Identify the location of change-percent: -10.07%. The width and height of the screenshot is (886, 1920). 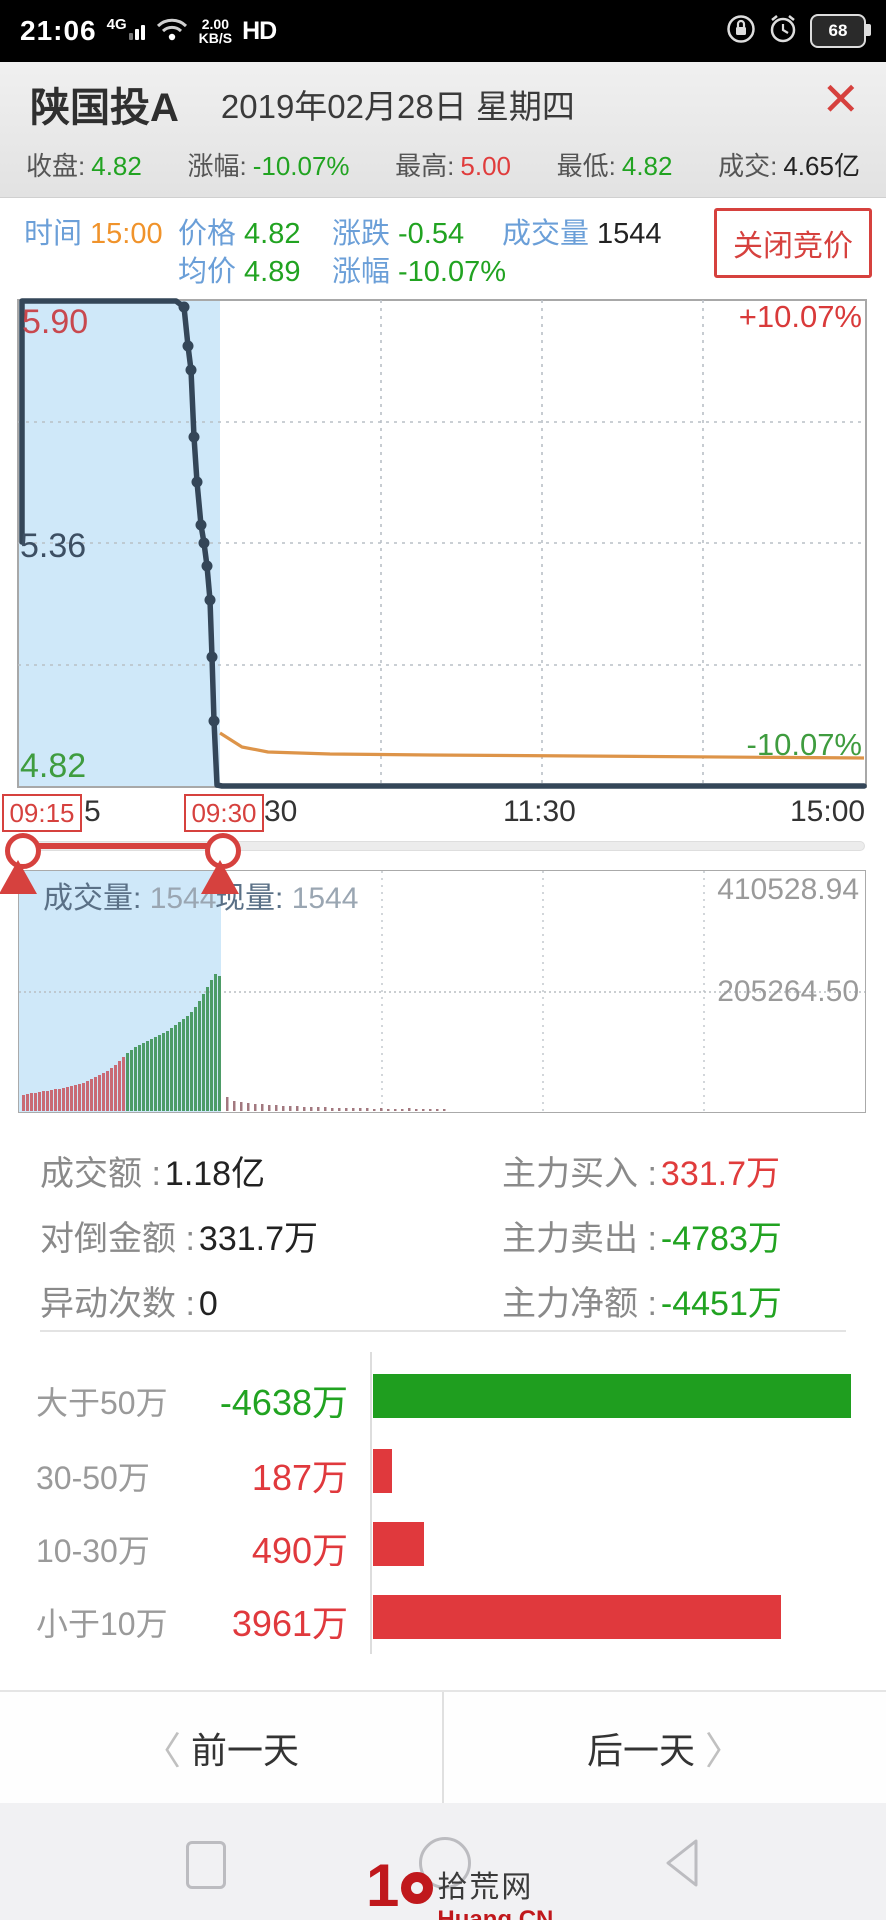
(301, 166).